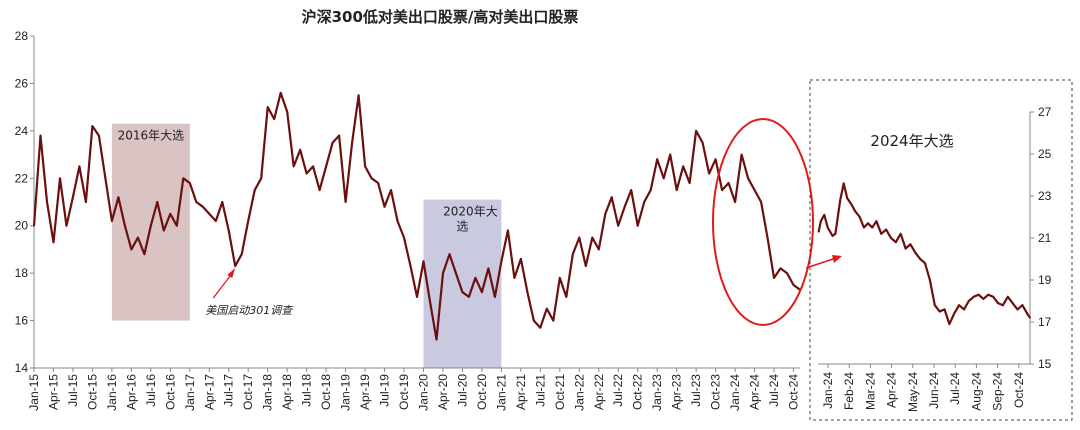 The image size is (1080, 430). I want to click on inset-y-tick-label: 27, so click(1045, 112).